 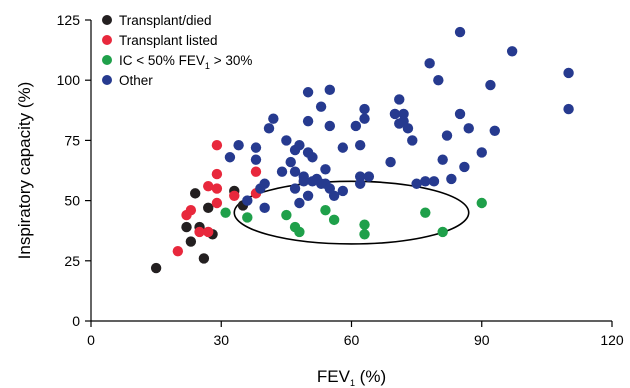 I want to click on y-tick-label: 125, so click(x=69, y=20).